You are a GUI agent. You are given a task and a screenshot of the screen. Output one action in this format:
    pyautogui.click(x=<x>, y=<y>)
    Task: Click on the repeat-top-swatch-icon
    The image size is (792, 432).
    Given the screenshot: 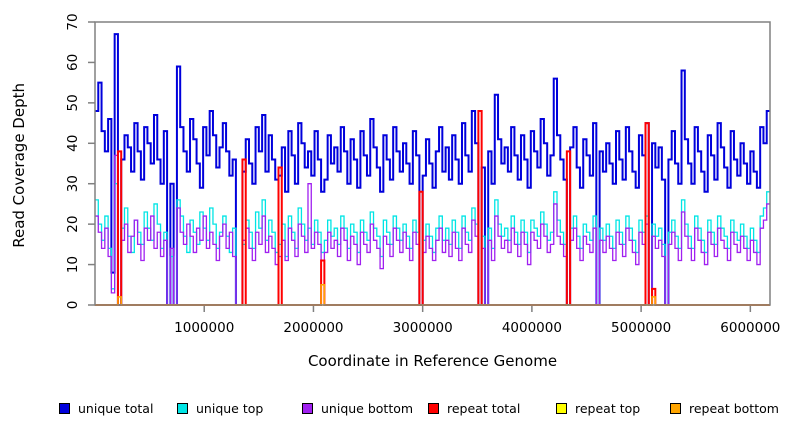 What is the action you would take?
    pyautogui.click(x=561, y=408)
    